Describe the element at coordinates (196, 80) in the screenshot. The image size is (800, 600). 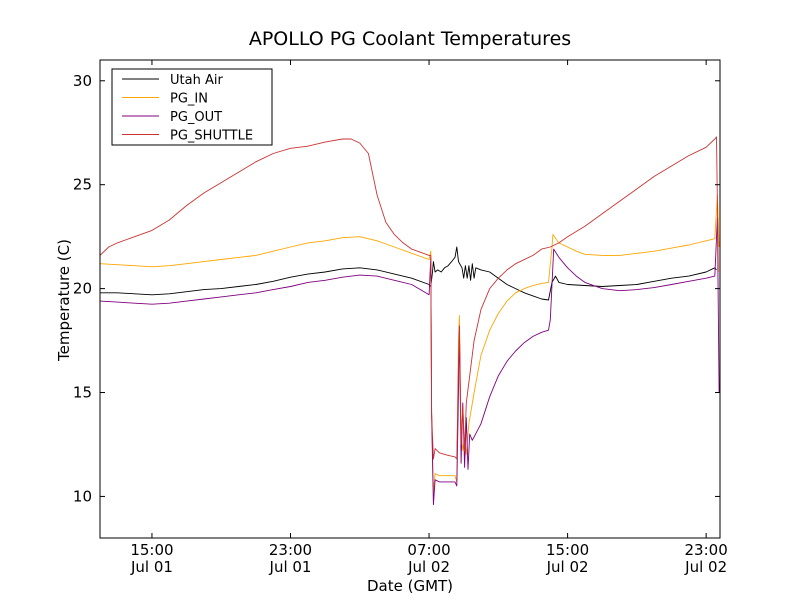
I see `legend-label: Utah Air` at that location.